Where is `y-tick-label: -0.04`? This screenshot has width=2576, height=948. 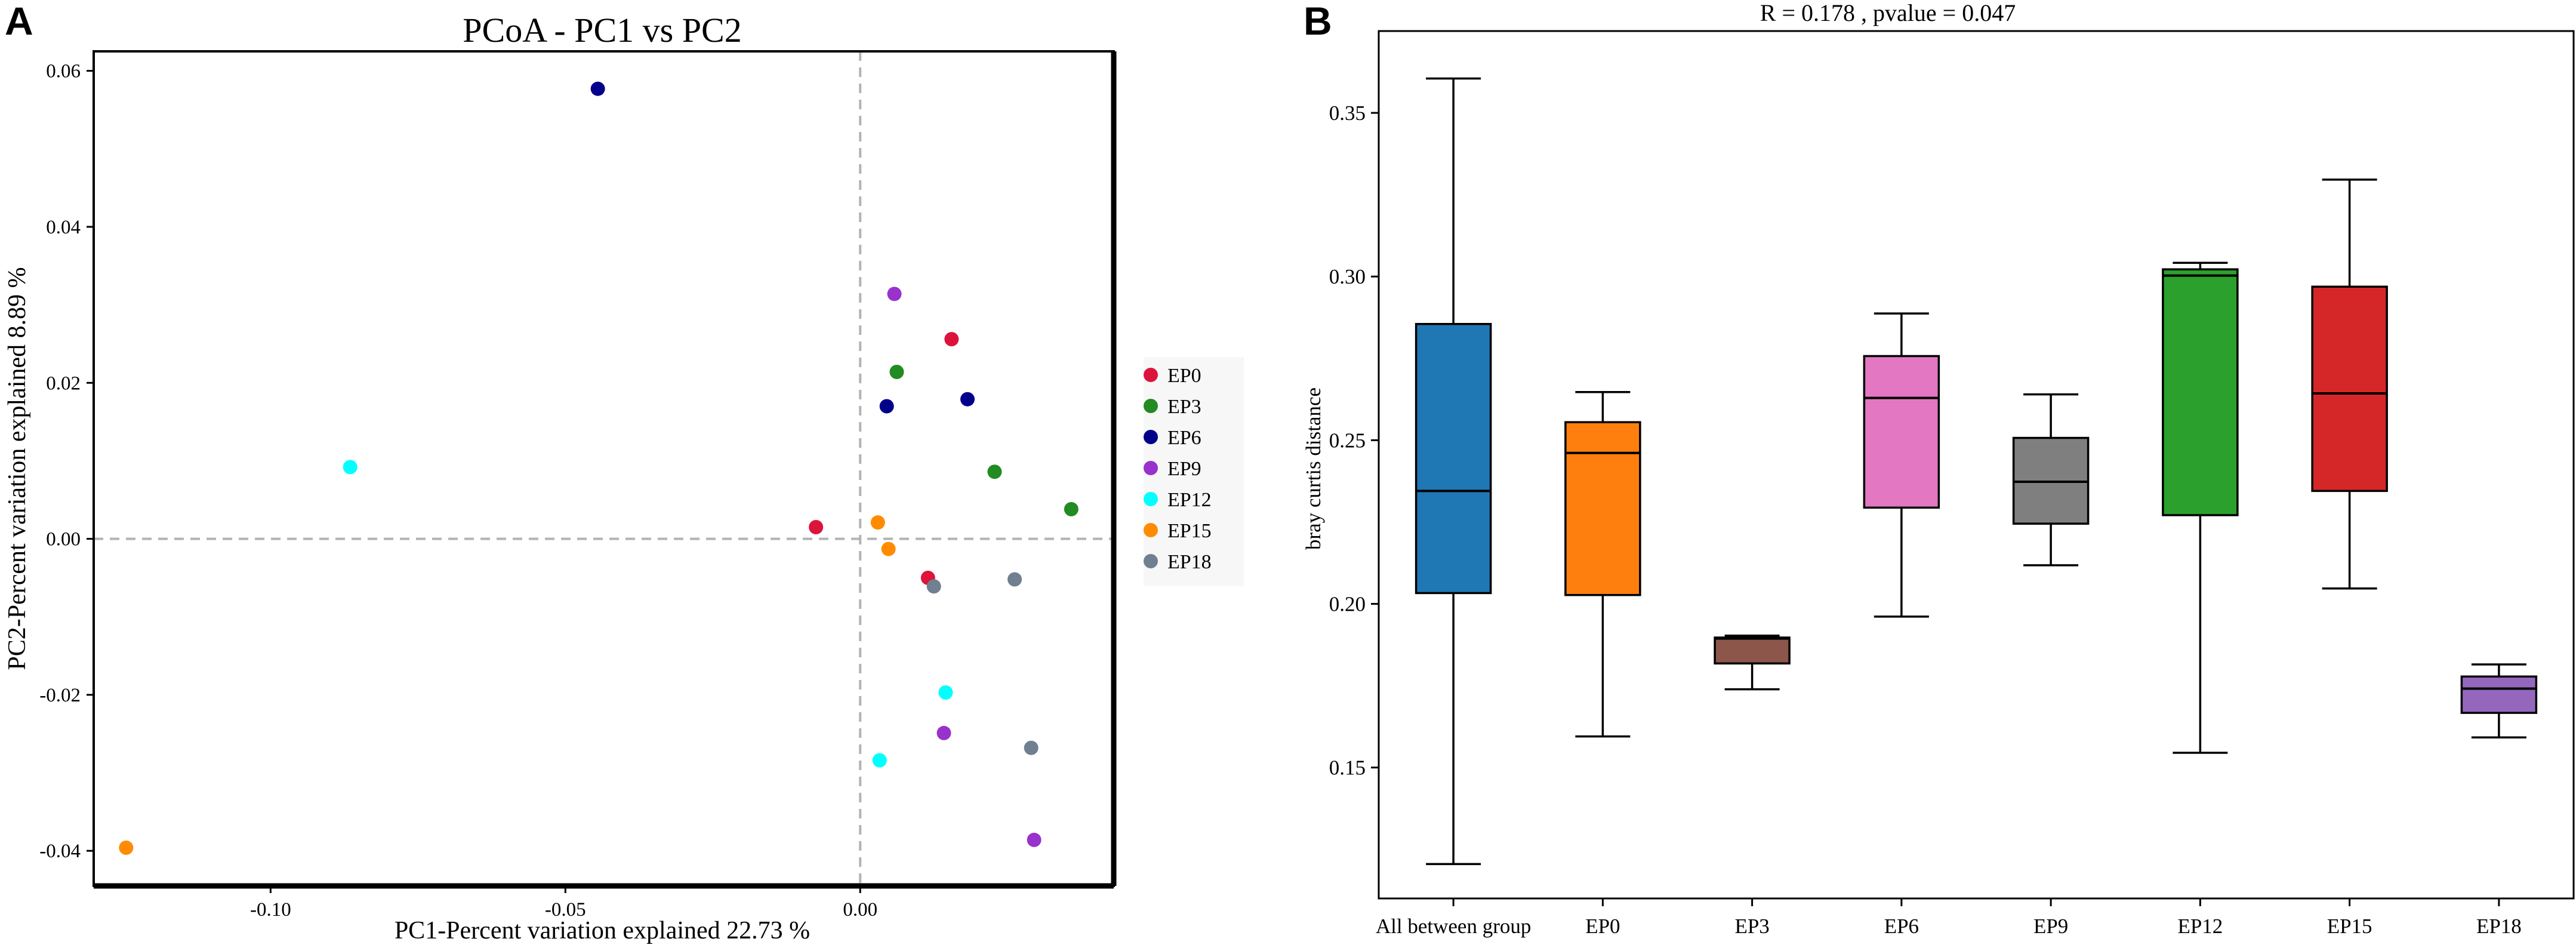
y-tick-label: -0.04 is located at coordinates (60, 851).